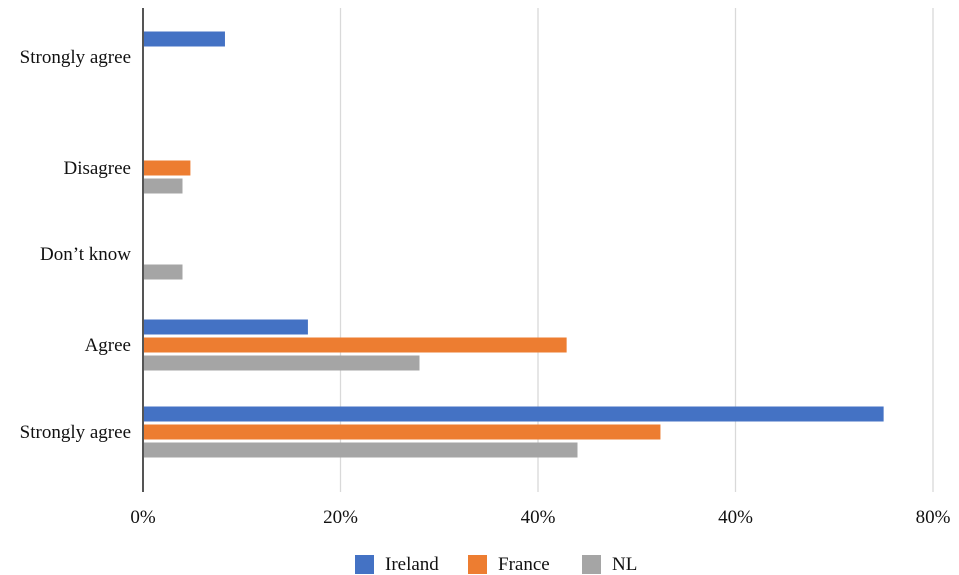 This screenshot has width=959, height=575. I want to click on legend-swatch-nl, so click(591, 564).